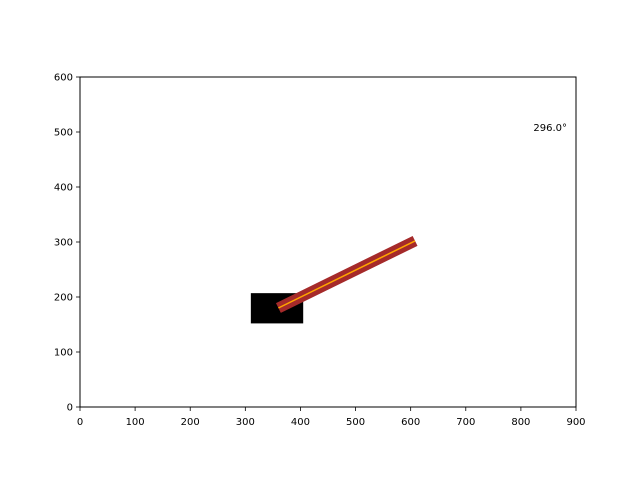  What do you see at coordinates (355, 422) in the screenshot?
I see `x-tick-label: 500` at bounding box center [355, 422].